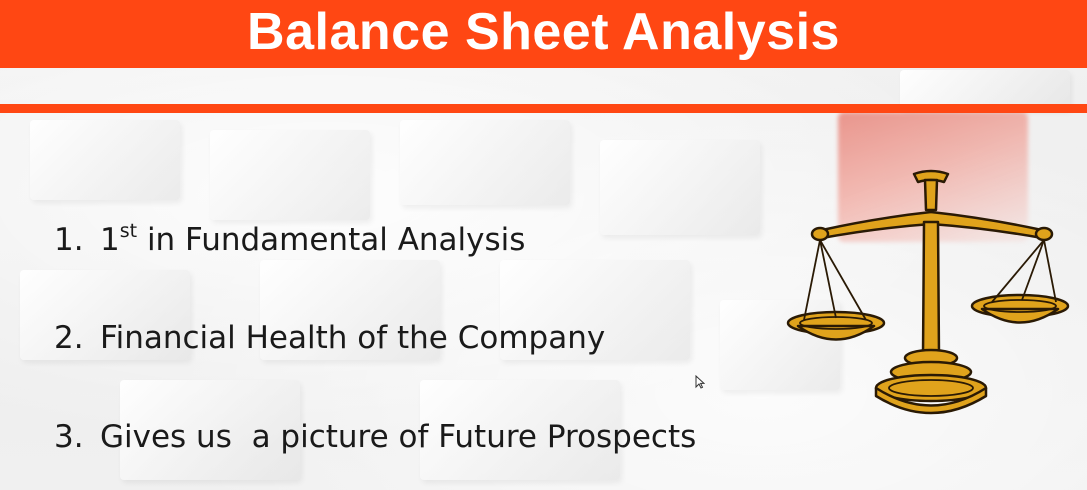 Image resolution: width=1087 pixels, height=490 pixels. I want to click on list-item-text: Financial Health of the Company, so click(353, 338).